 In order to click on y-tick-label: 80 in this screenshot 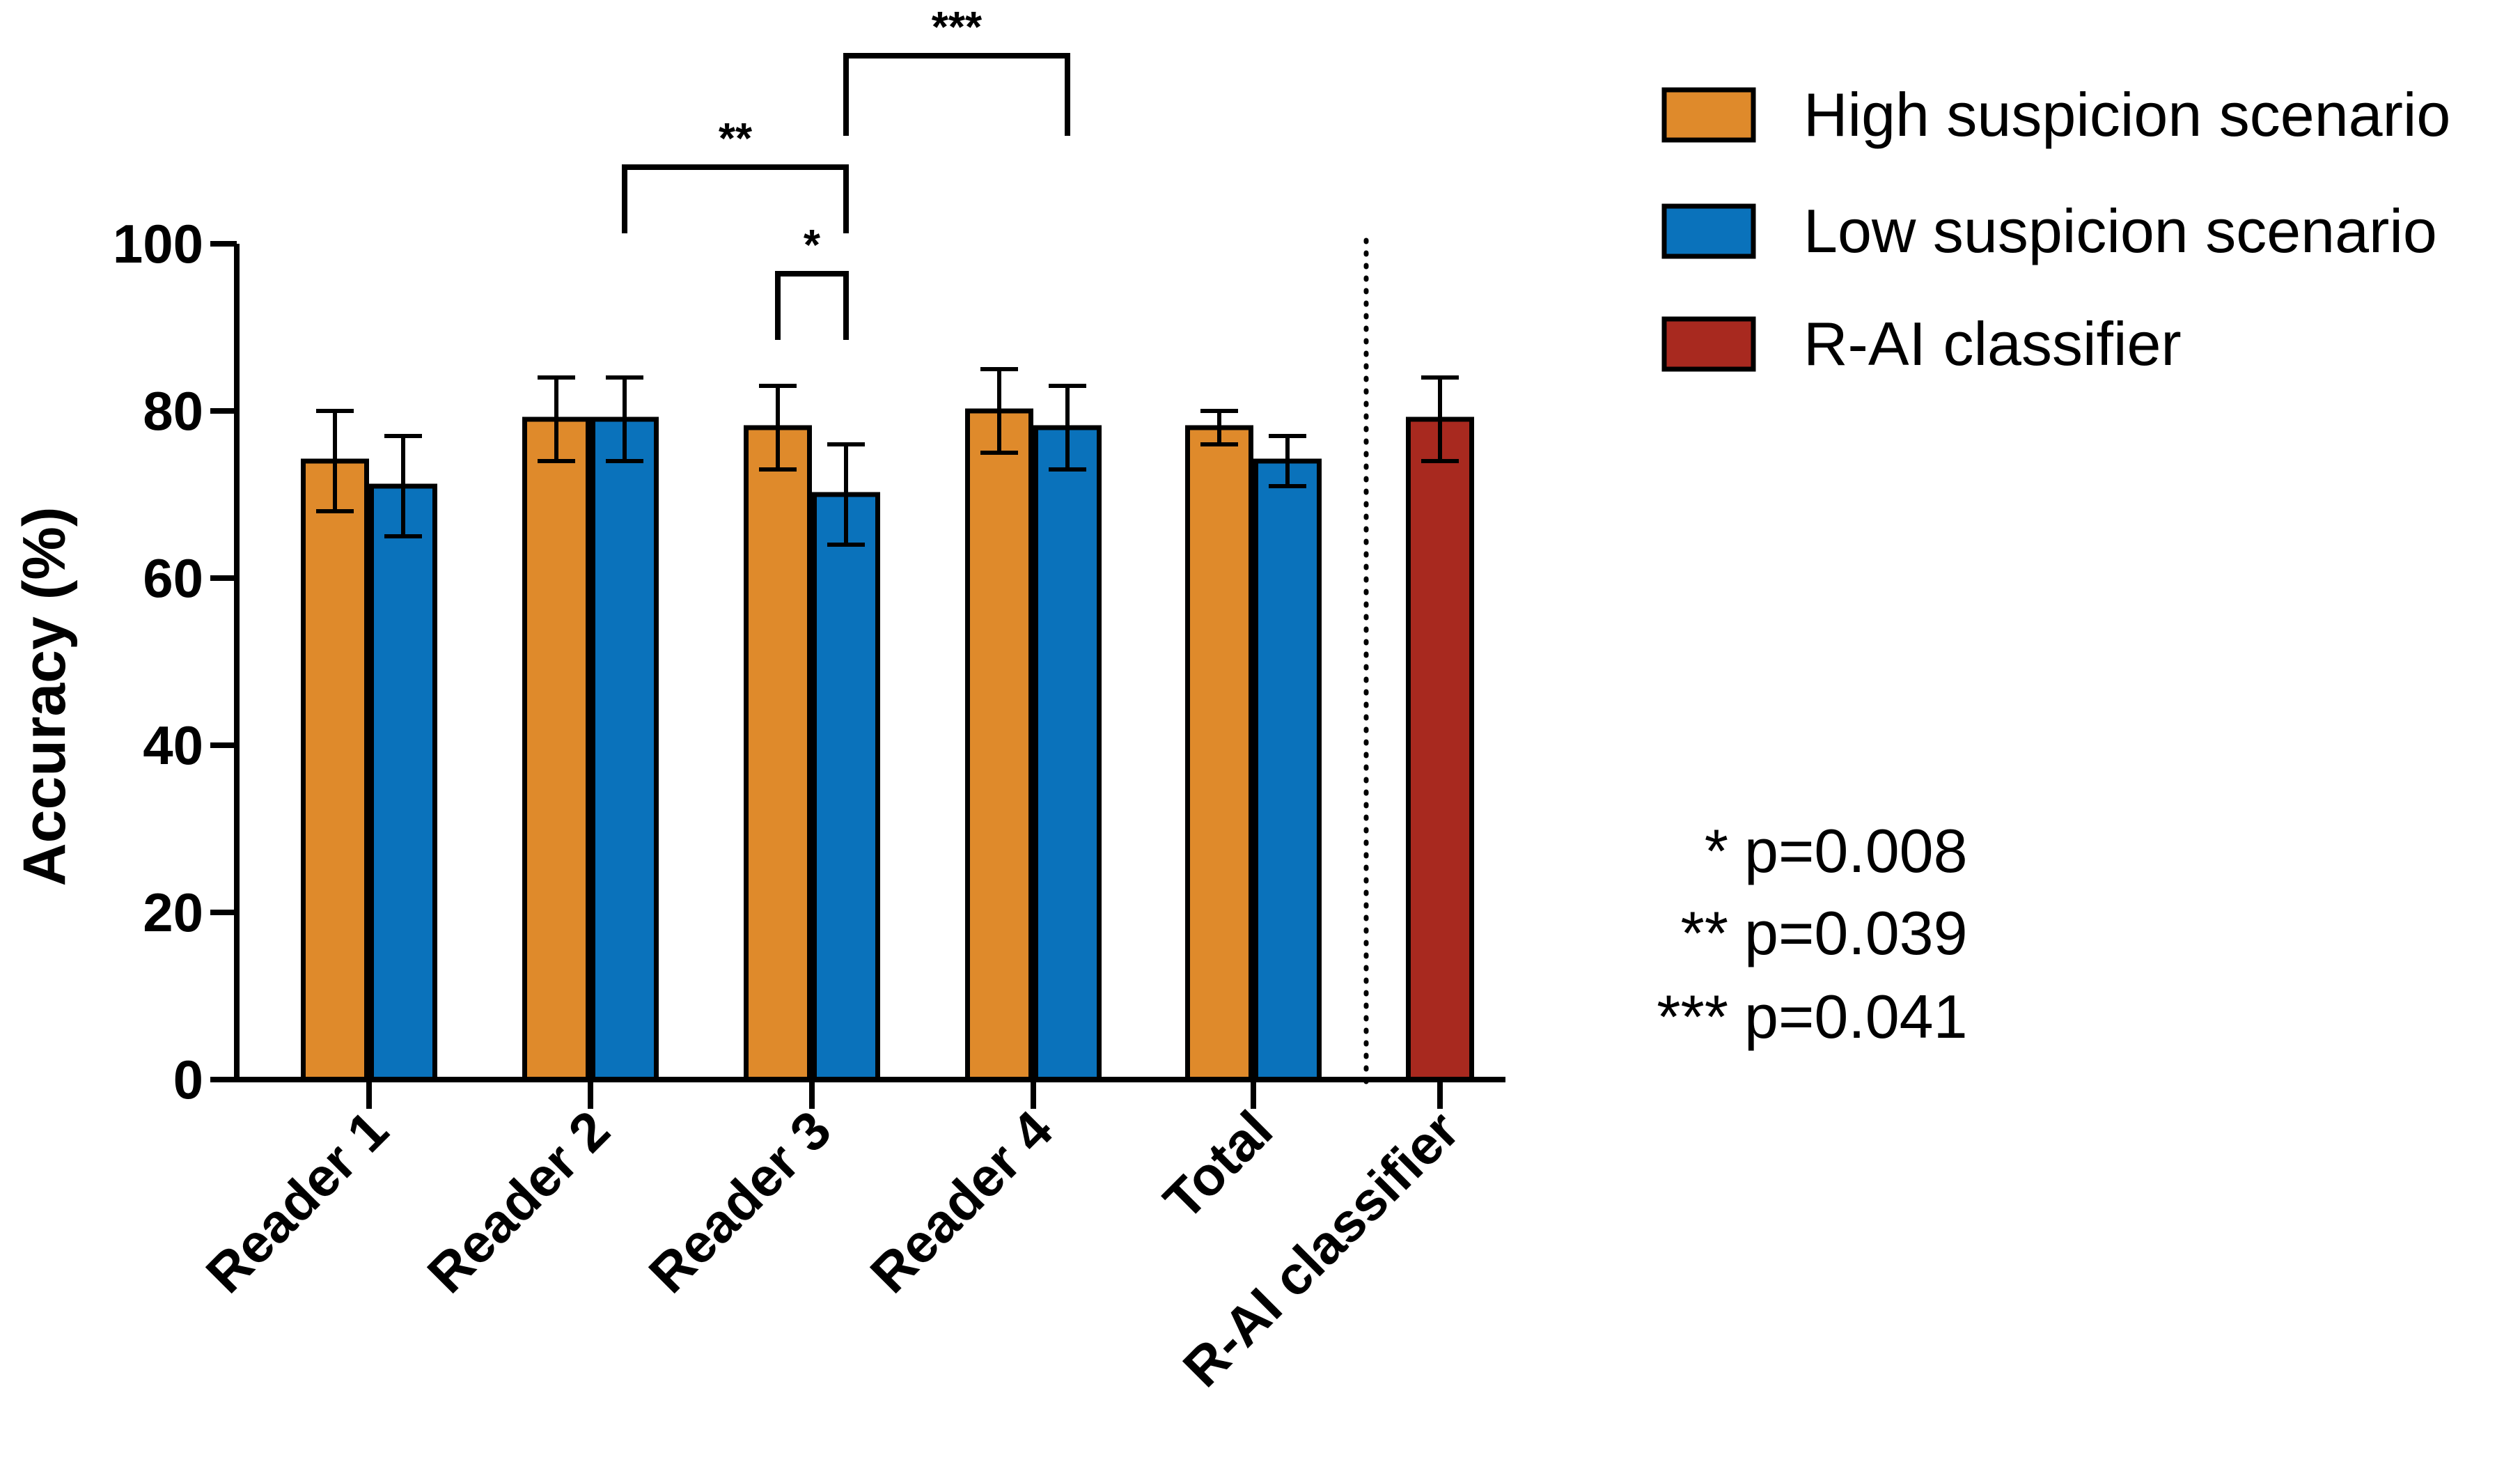, I will do `click(173, 411)`.